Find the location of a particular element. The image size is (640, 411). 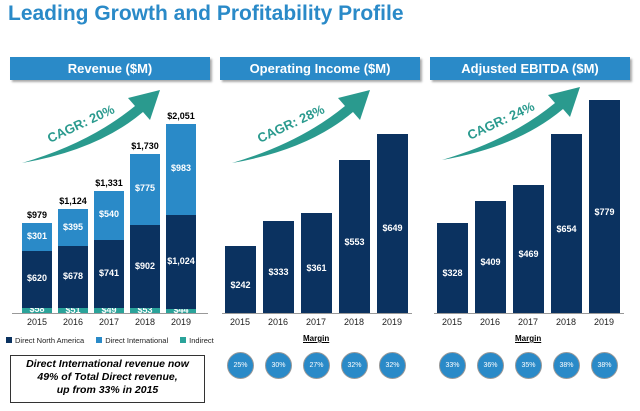

total-label: $2,051 is located at coordinates (181, 116).